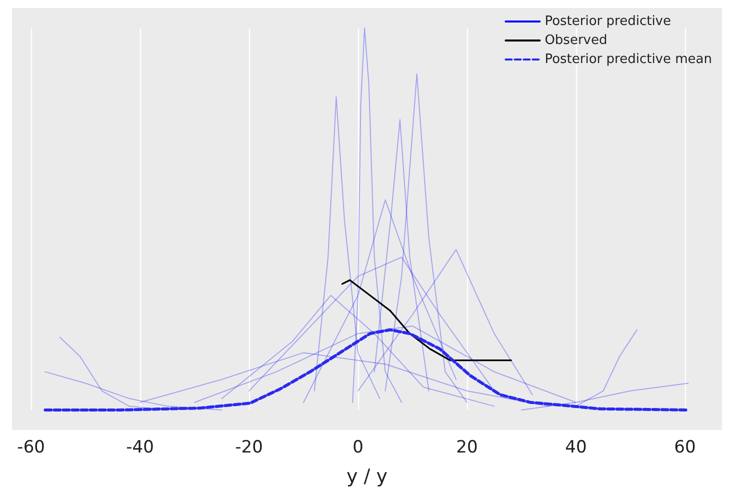 This screenshot has height=491, width=731. I want to click on x-tick-label: 0, so click(358, 448).